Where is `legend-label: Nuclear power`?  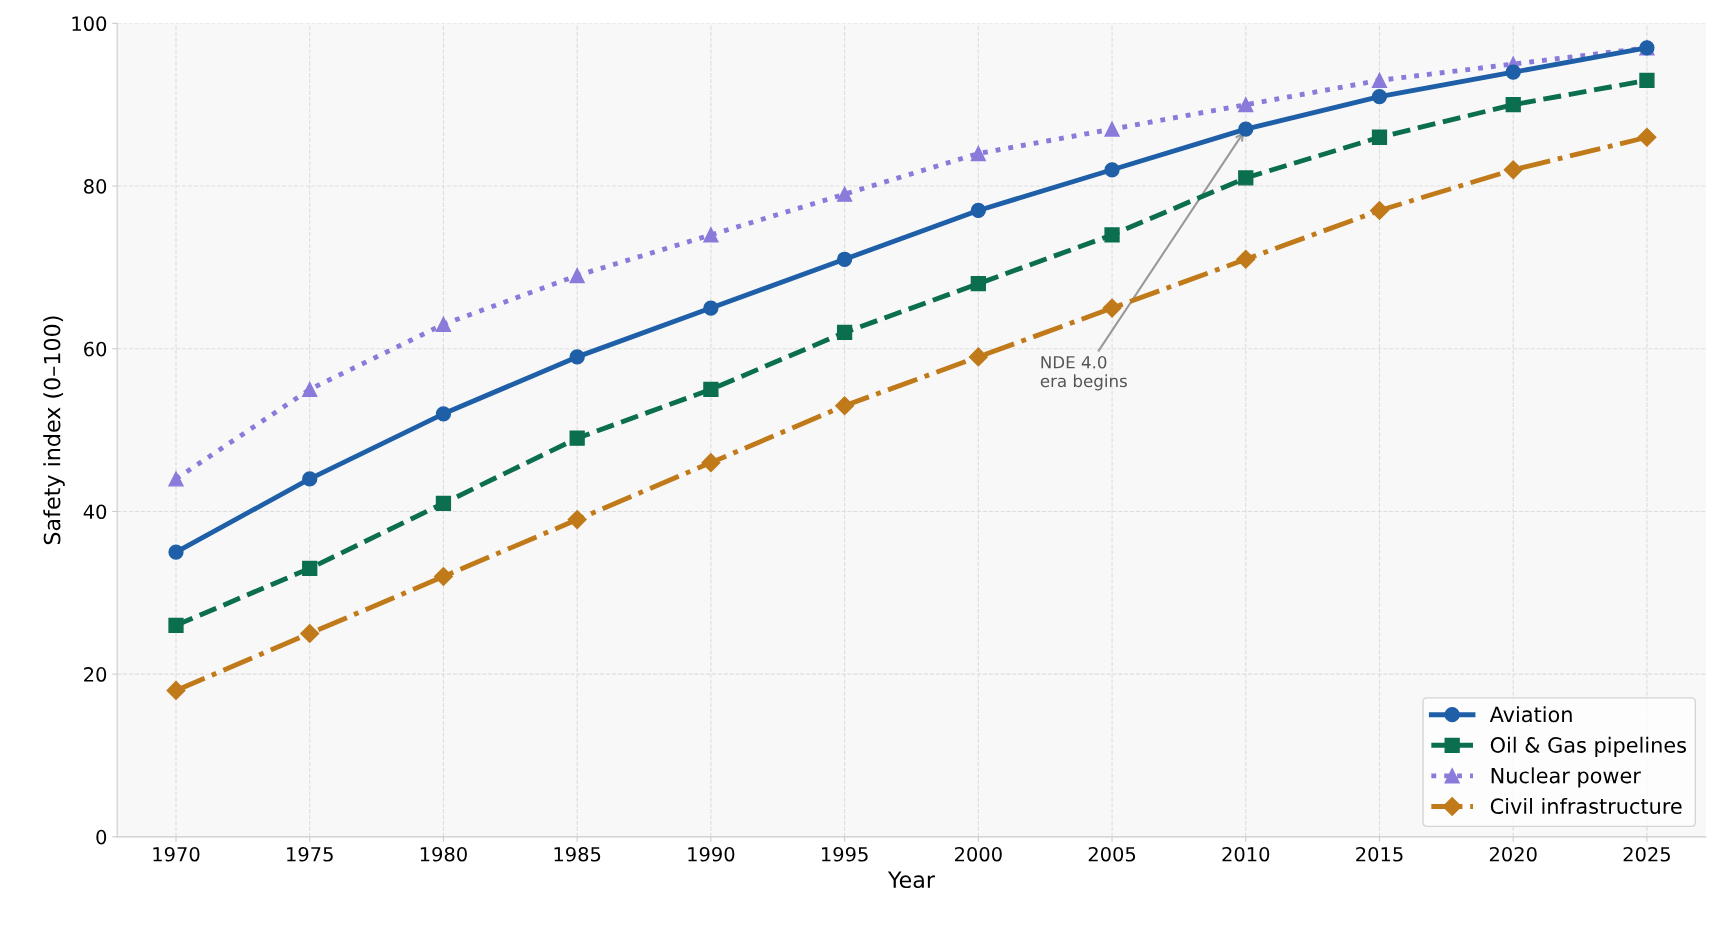 legend-label: Nuclear power is located at coordinates (1566, 777).